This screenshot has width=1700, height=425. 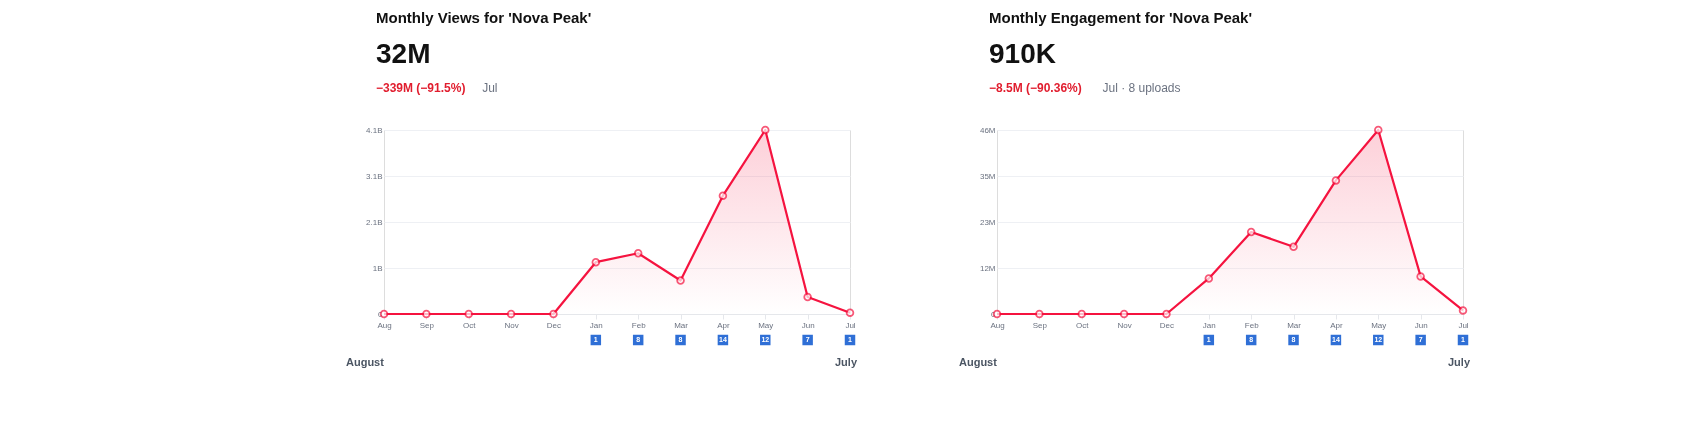 What do you see at coordinates (1141, 88) in the screenshot?
I see `text: Jul · 8 uploads` at bounding box center [1141, 88].